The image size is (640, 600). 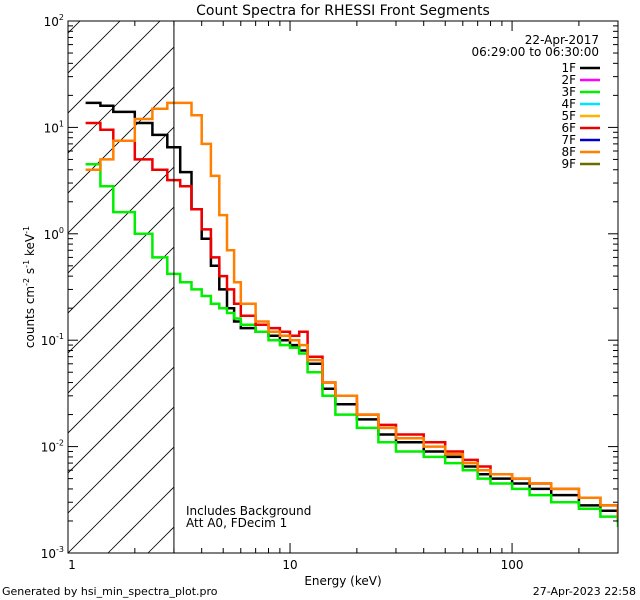 What do you see at coordinates (248, 511) in the screenshot?
I see `annotation-background: Includes Background` at bounding box center [248, 511].